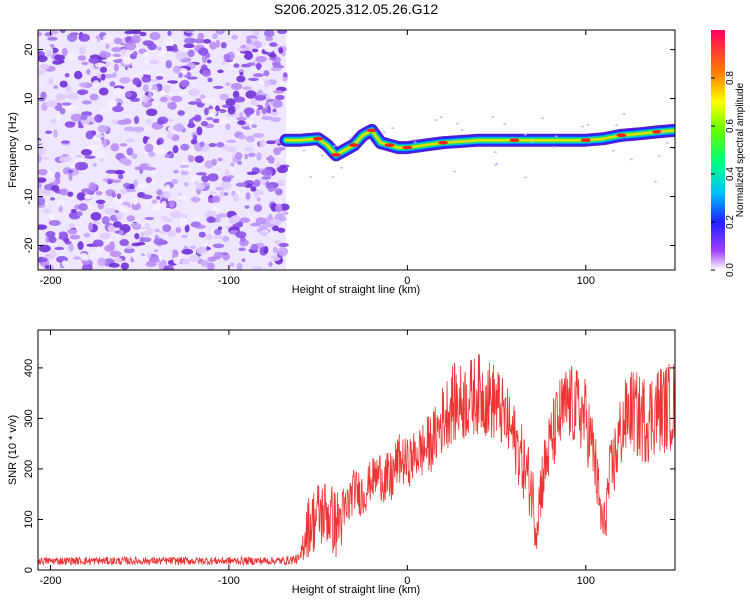  I want to click on y-tick-label: 20, so click(29, 49).